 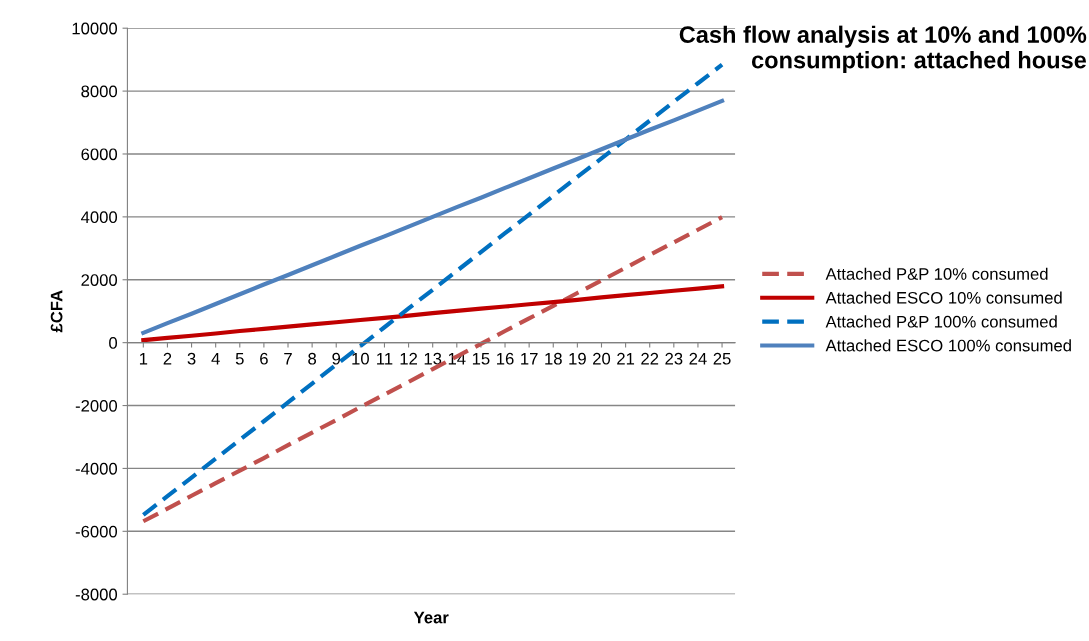 What do you see at coordinates (288, 358) in the screenshot?
I see `x-tick-label: 7` at bounding box center [288, 358].